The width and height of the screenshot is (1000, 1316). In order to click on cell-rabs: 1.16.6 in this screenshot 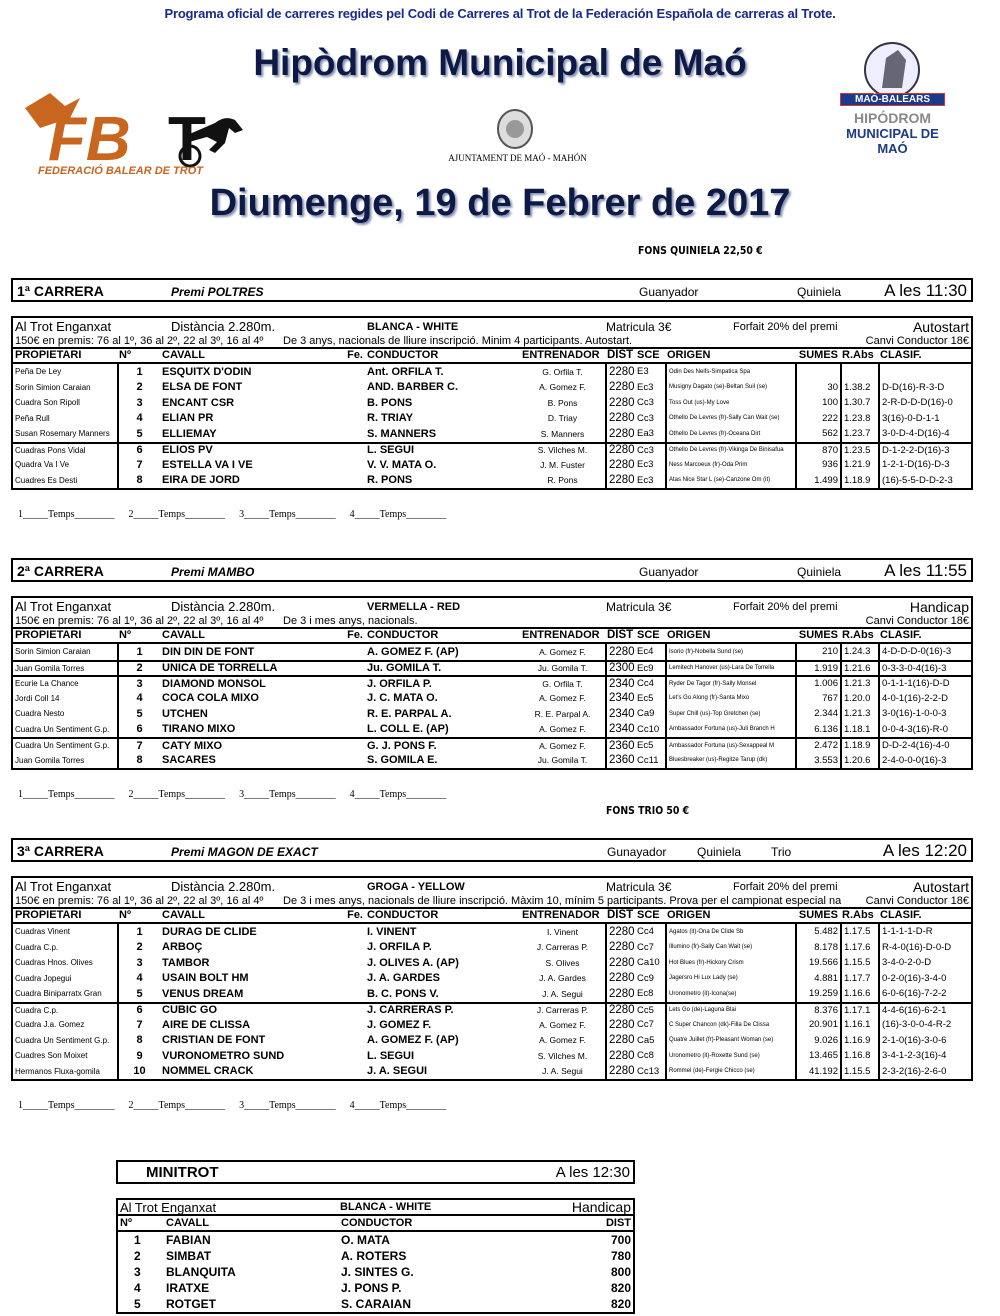, I will do `click(859, 994)`.